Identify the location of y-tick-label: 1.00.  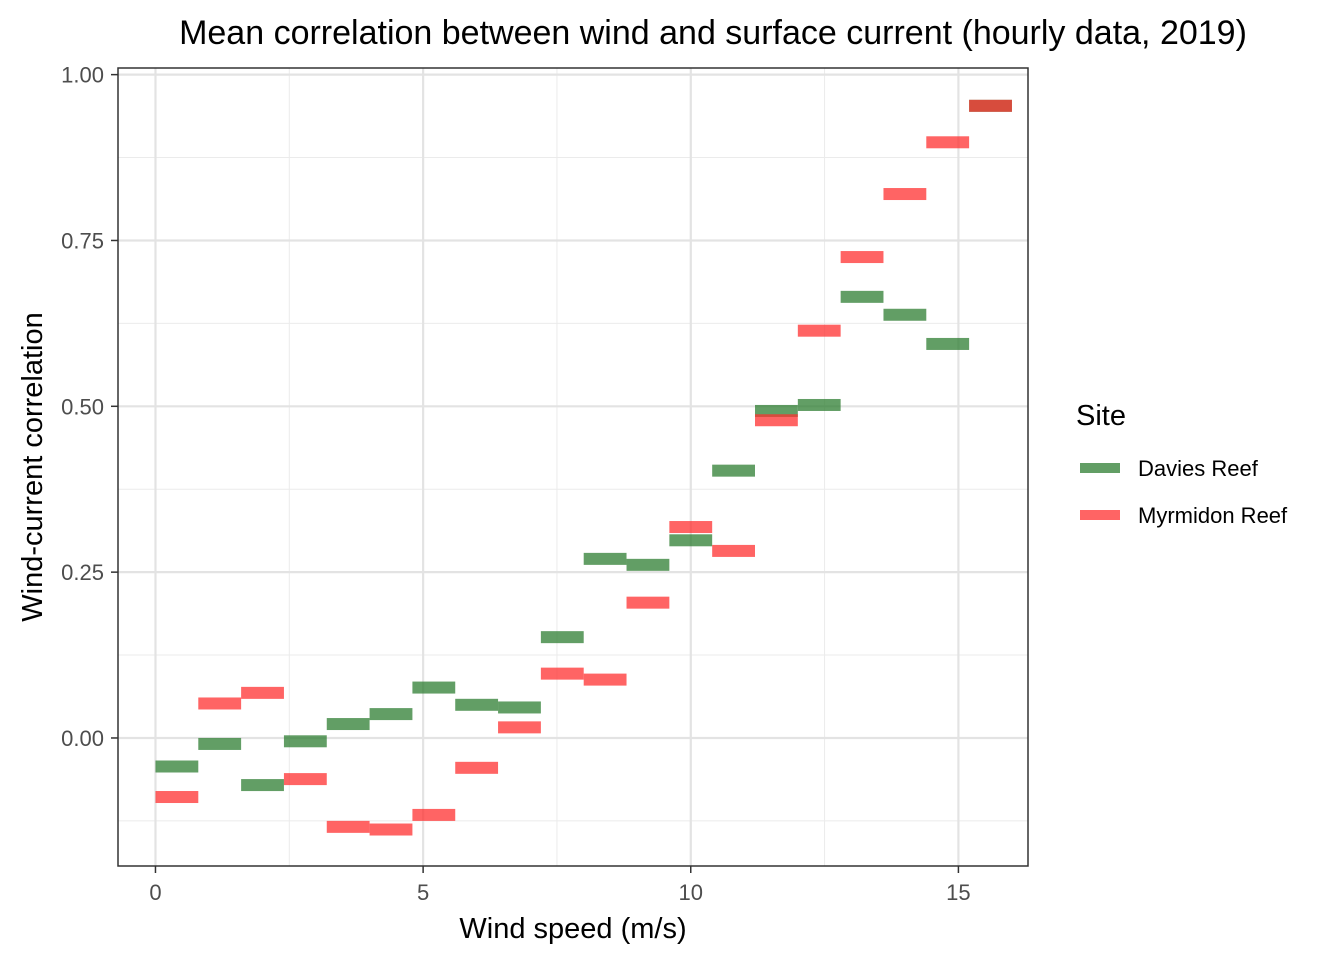
(82, 75).